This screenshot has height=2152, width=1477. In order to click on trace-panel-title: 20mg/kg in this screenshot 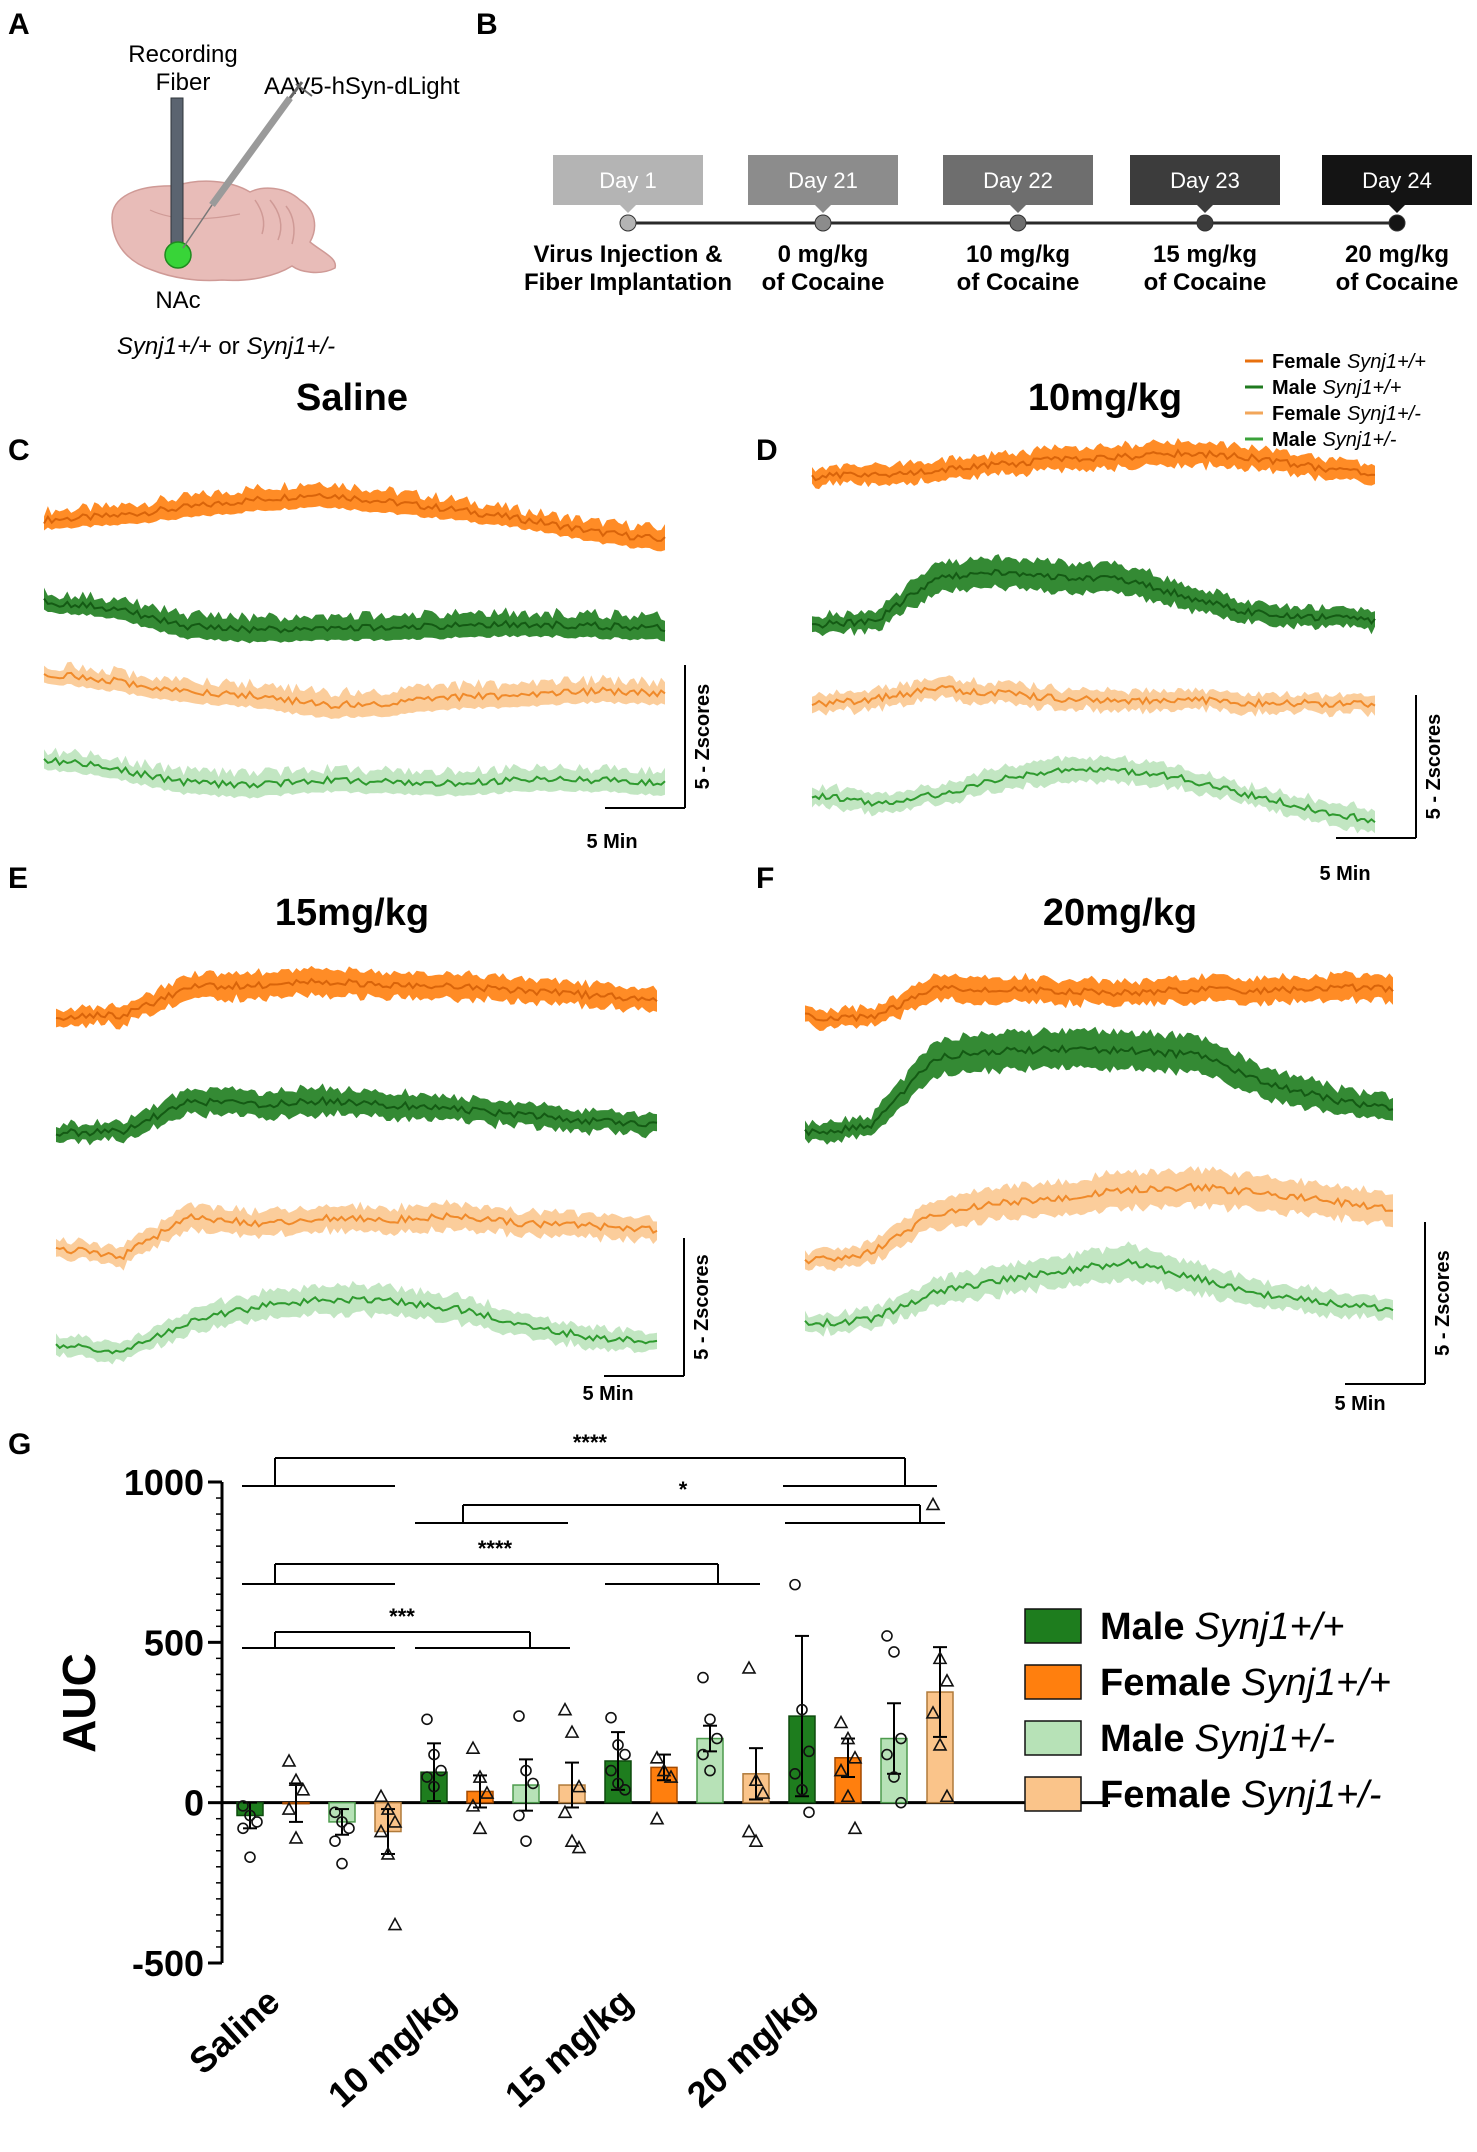, I will do `click(1120, 913)`.